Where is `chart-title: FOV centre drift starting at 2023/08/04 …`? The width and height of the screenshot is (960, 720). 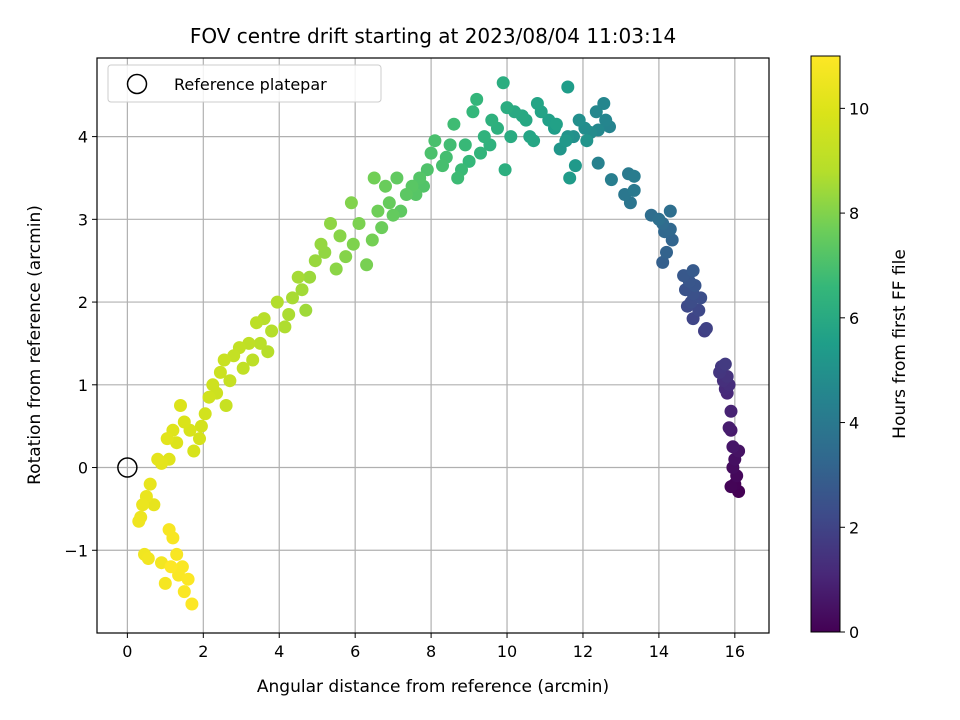 chart-title: FOV centre drift starting at 2023/08/04 … is located at coordinates (433, 36).